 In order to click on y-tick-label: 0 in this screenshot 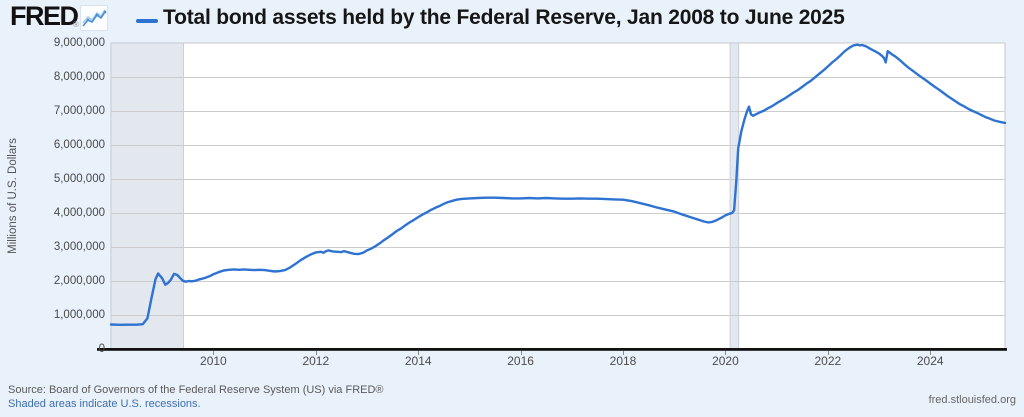, I will do `click(101, 349)`.